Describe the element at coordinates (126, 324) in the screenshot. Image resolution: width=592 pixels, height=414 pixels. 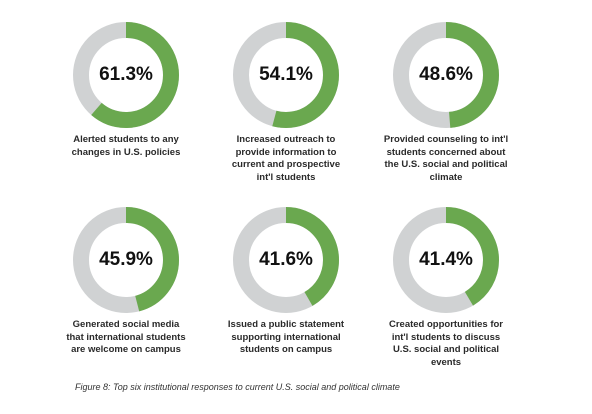
I see `category-label-line: Generated social media` at that location.